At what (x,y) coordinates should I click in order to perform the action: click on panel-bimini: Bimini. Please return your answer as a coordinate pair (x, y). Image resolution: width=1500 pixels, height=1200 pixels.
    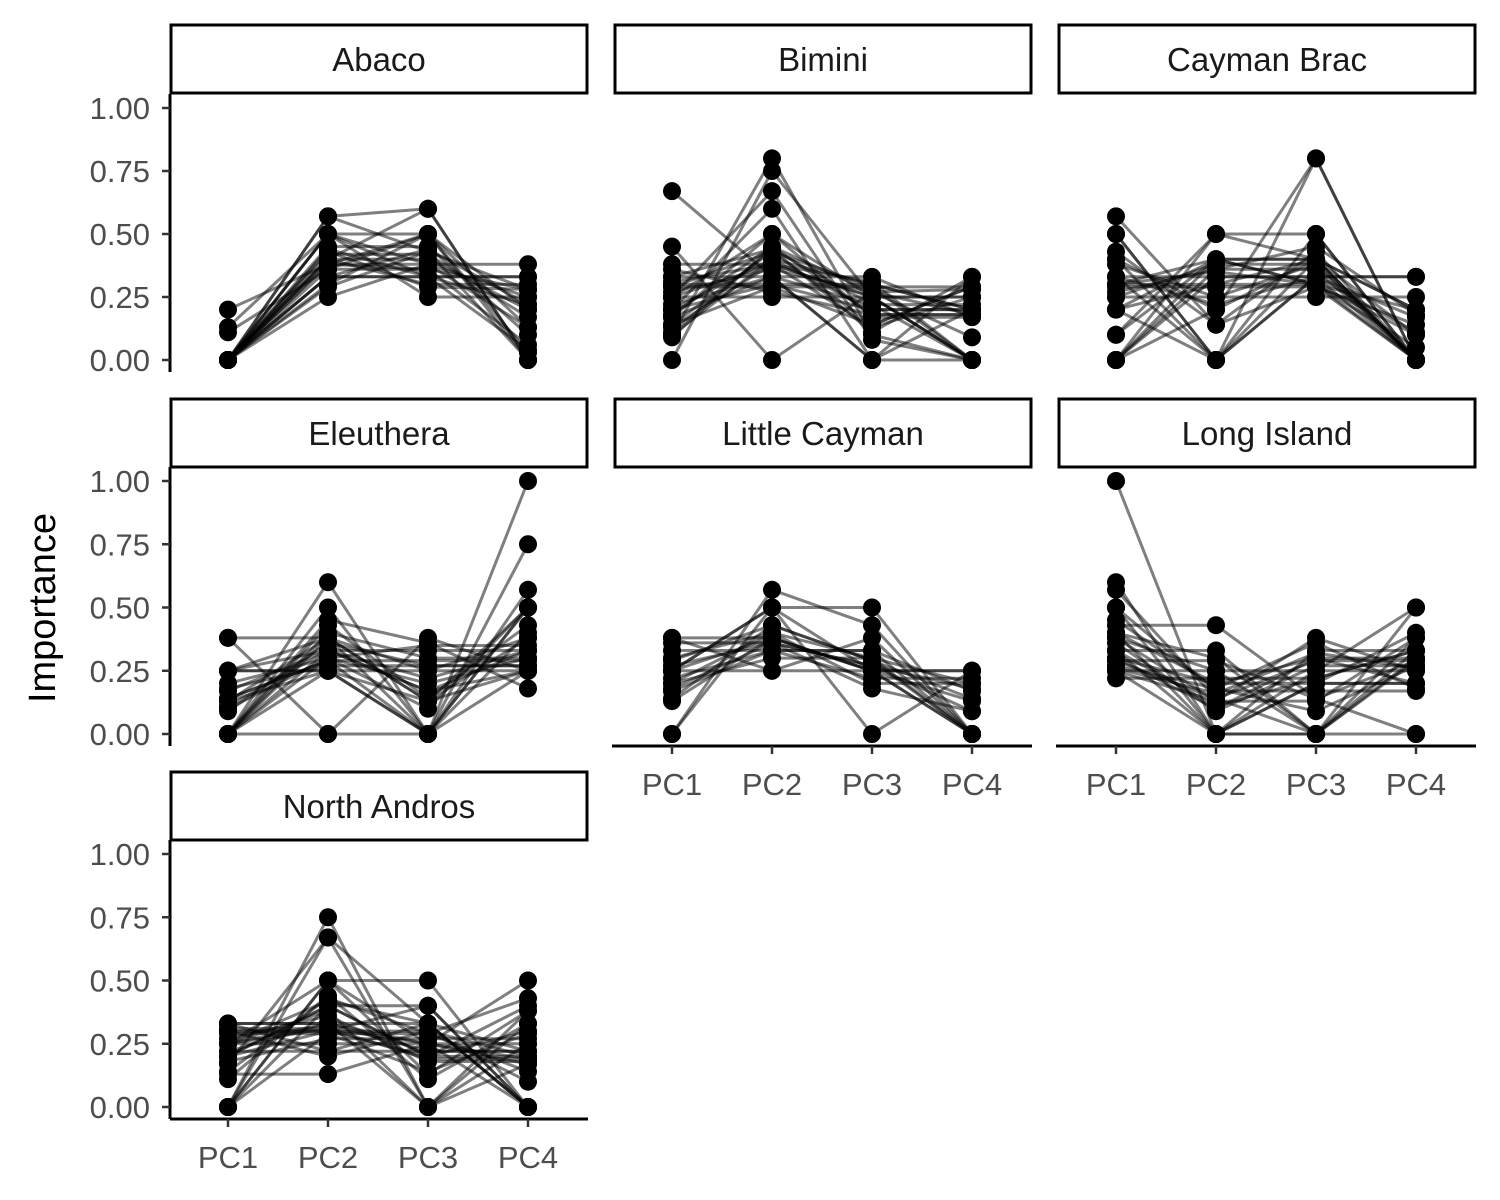
    Looking at the image, I should click on (823, 196).